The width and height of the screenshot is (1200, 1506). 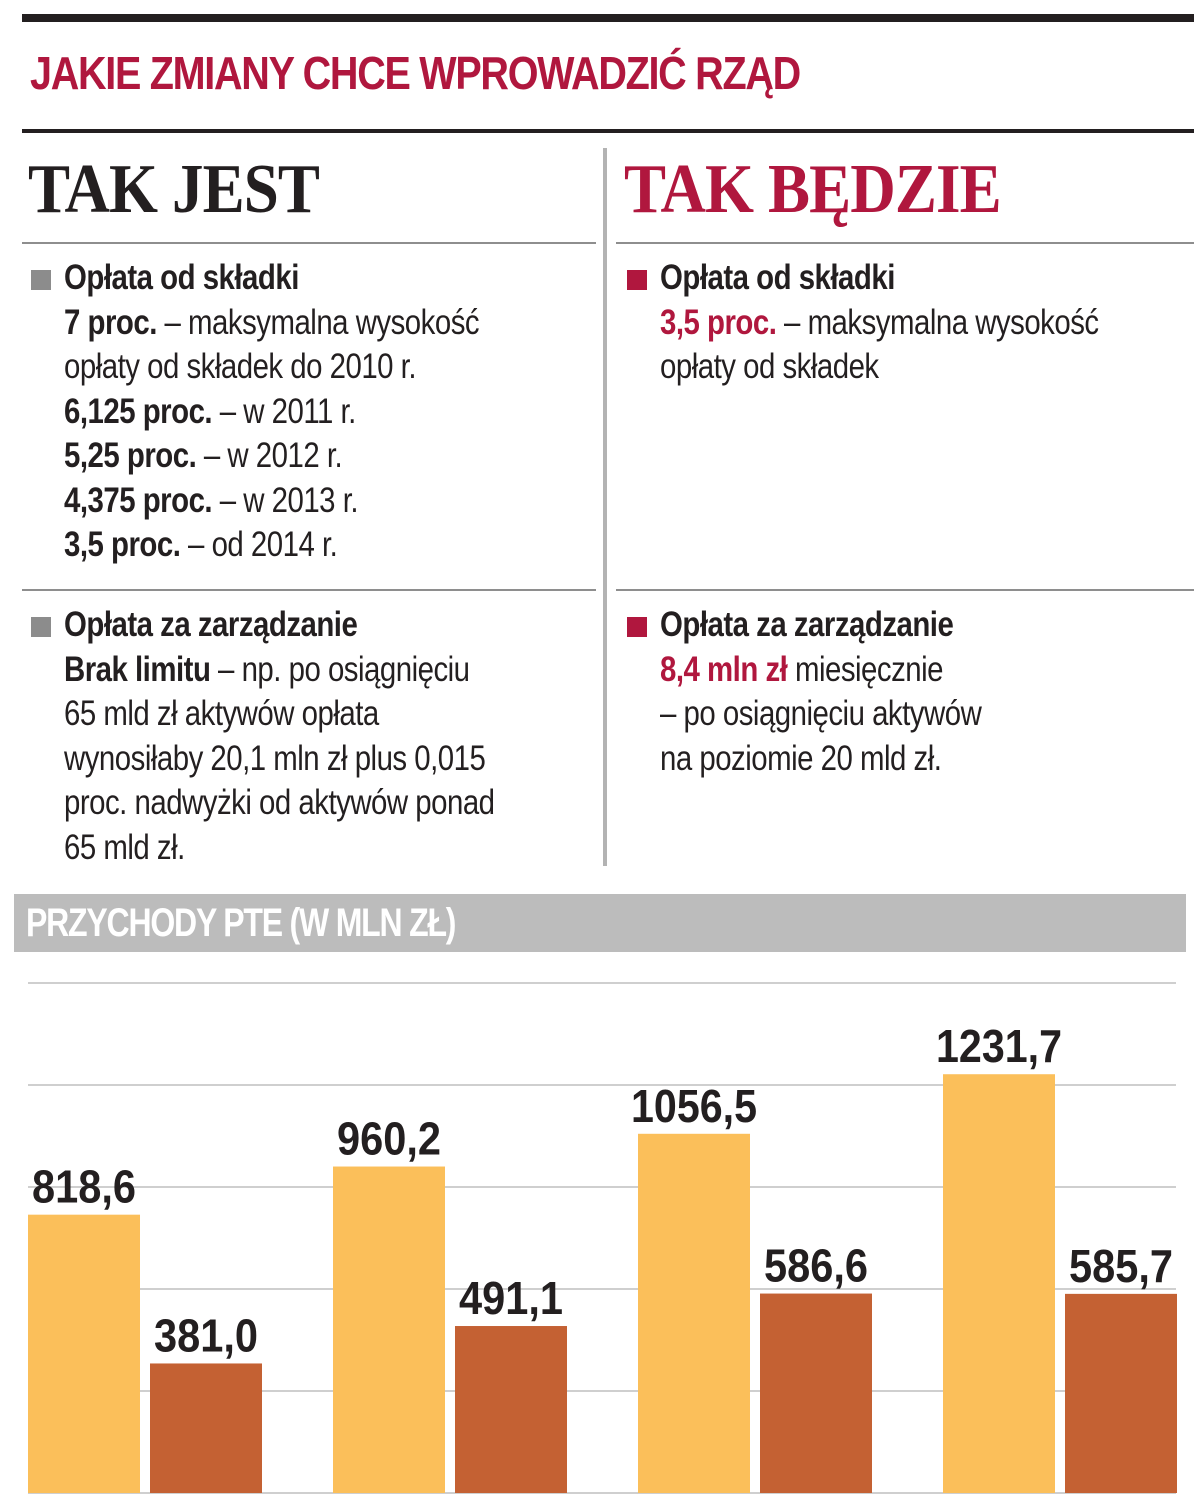 I want to click on left-section-2-title: Opłata za zarządzanie, so click(x=211, y=624).